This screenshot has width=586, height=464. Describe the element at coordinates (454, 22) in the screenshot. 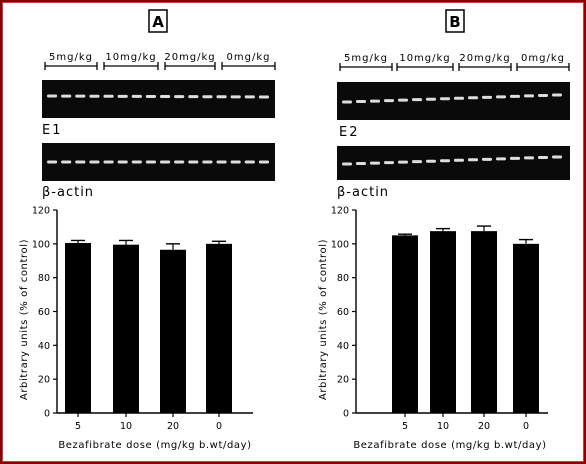

I see `panel-b-letter: B` at that location.